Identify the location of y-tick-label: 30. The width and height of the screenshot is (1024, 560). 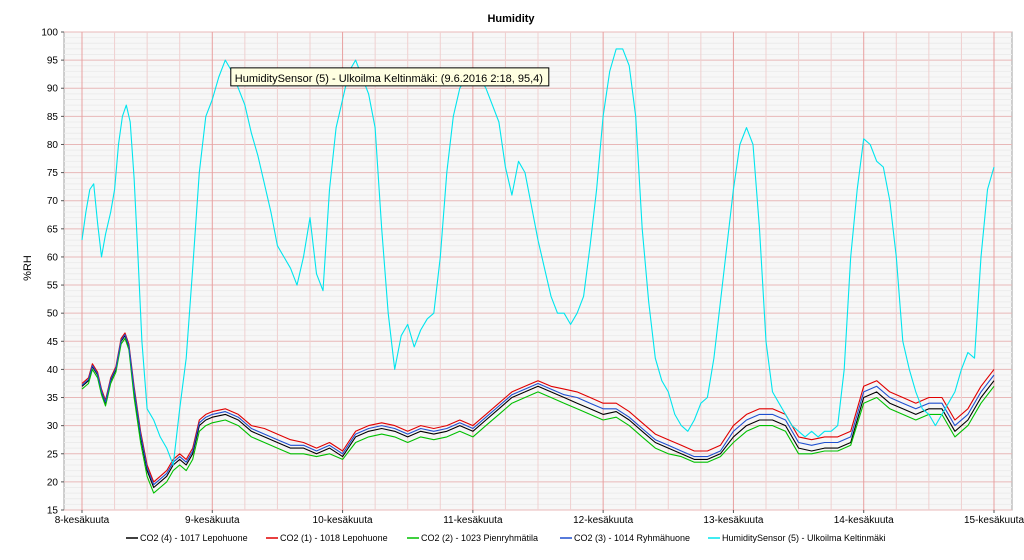
(53, 426).